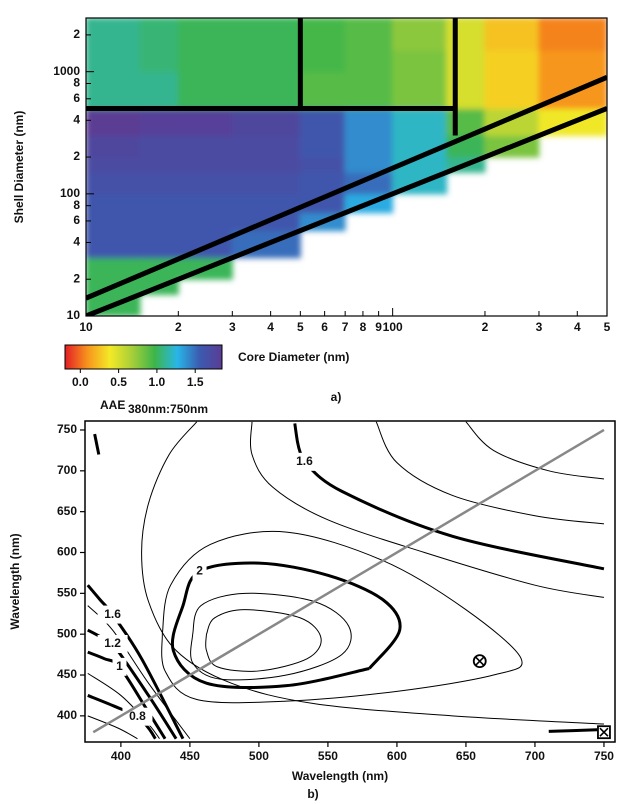 The image size is (622, 804). Describe the element at coordinates (74, 315) in the screenshot. I see `y-tick-label: 10` at that location.